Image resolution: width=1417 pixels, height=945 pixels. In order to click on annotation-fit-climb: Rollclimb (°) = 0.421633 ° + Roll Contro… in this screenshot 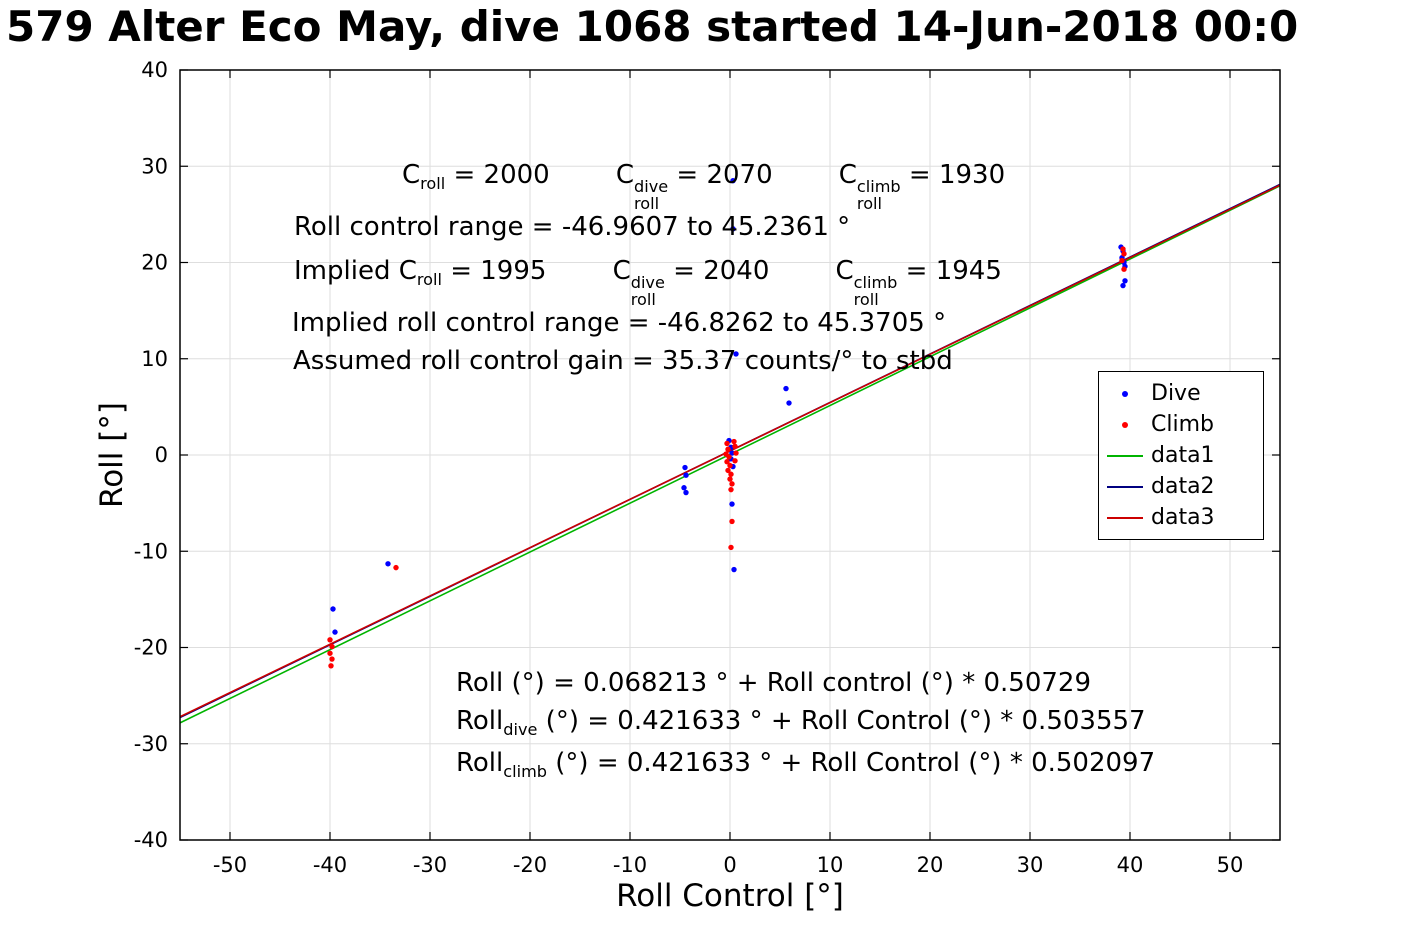, I will do `click(806, 765)`.